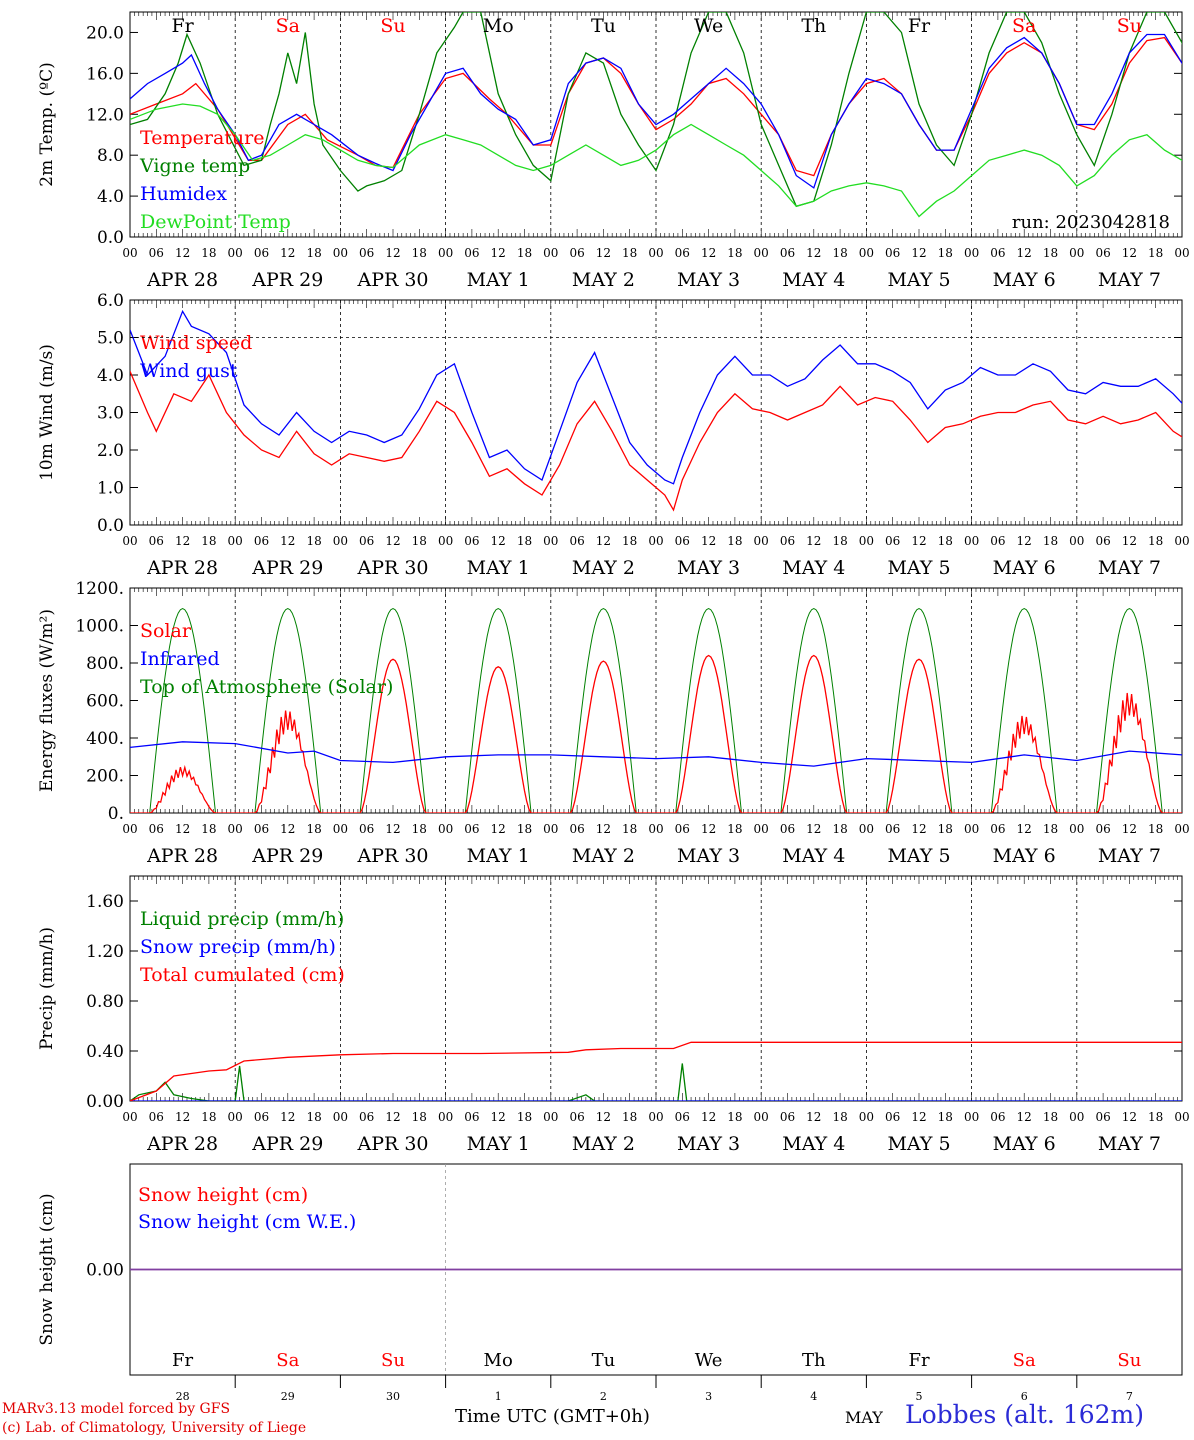  I want to click on legend-entry: Wind speed, so click(196, 343).